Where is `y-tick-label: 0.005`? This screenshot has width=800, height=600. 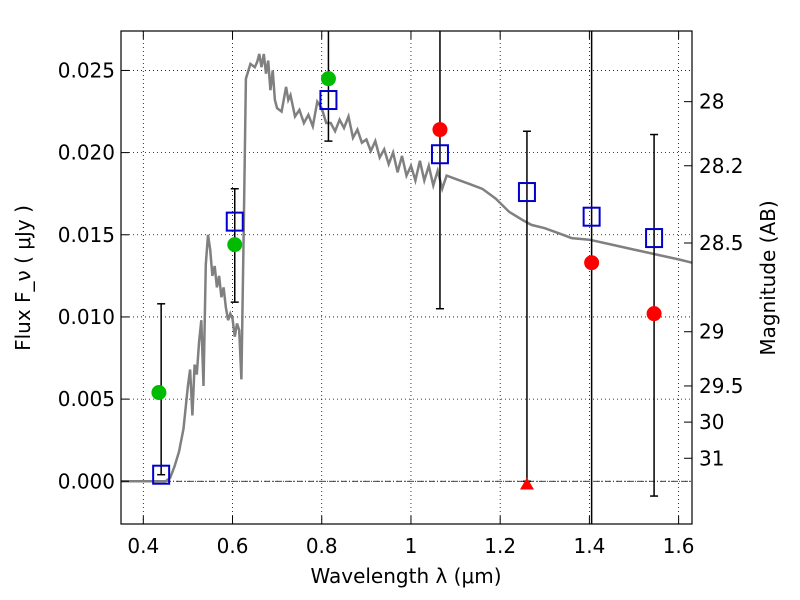
y-tick-label: 0.005 is located at coordinates (86, 399).